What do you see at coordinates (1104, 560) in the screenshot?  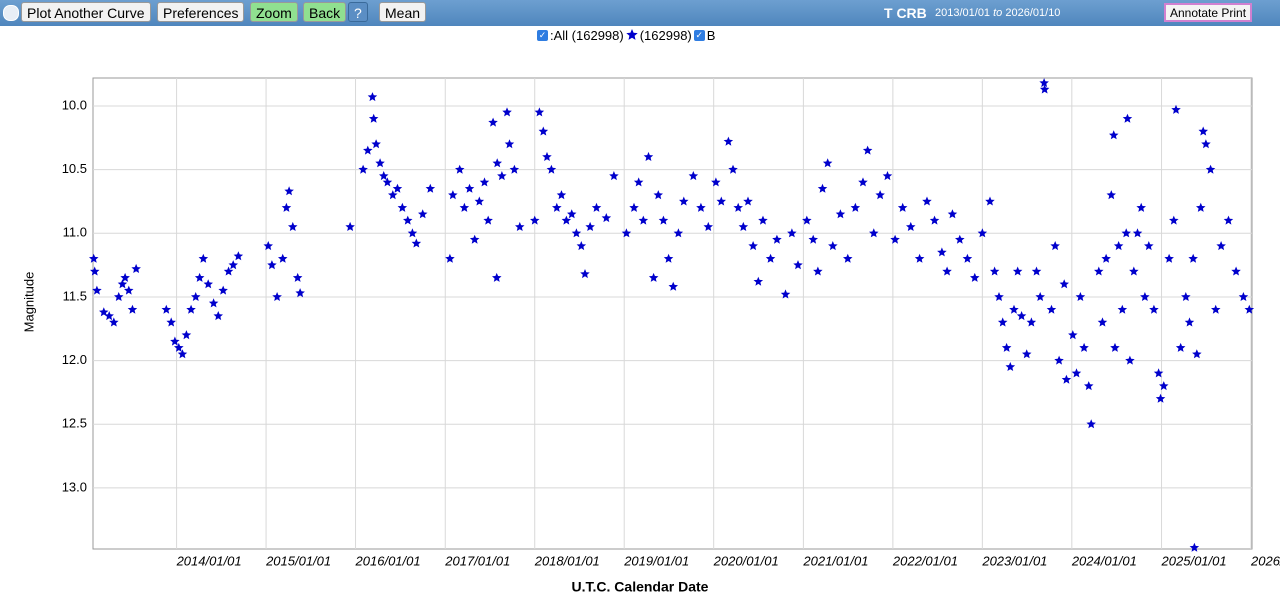 I see `x-tick-label: 2024/01/01` at bounding box center [1104, 560].